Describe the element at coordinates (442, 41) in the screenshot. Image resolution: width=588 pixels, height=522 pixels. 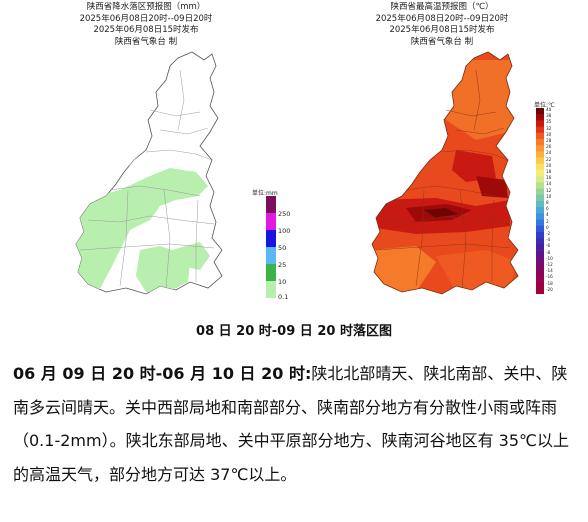
I see `temperature-map-publisher: 陕西省气象台 制` at that location.